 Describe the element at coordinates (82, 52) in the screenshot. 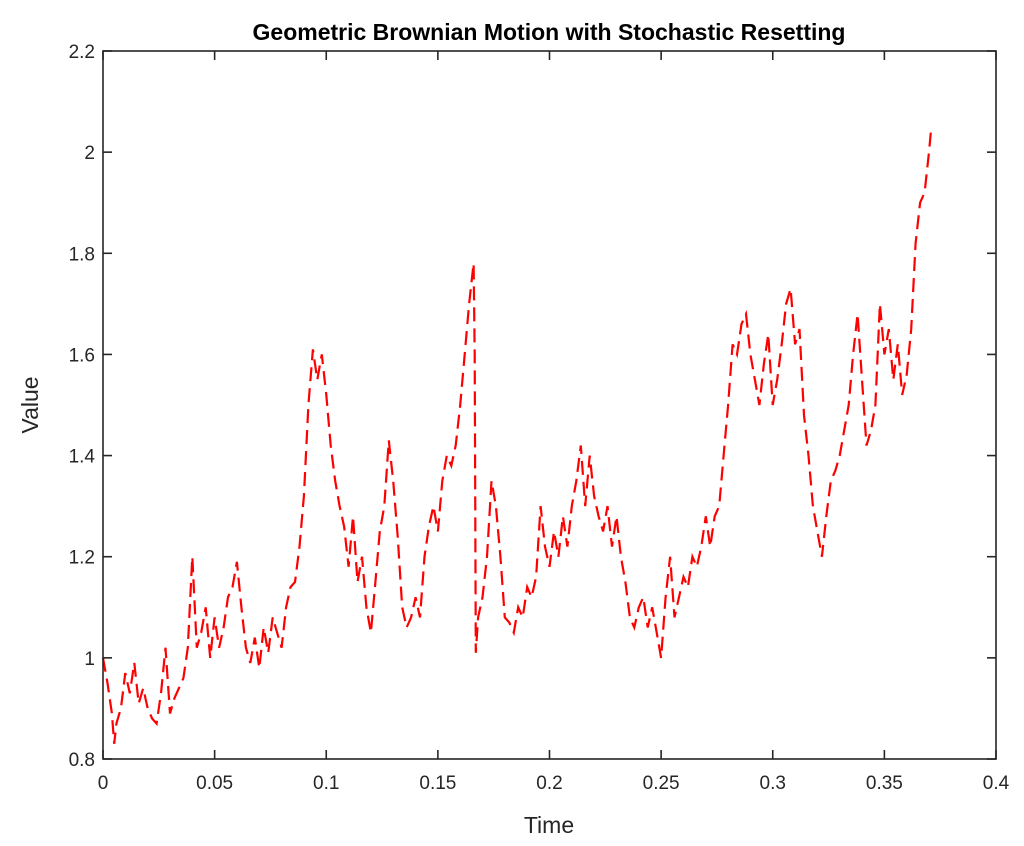

I see `y-tick-label: 2.2` at that location.